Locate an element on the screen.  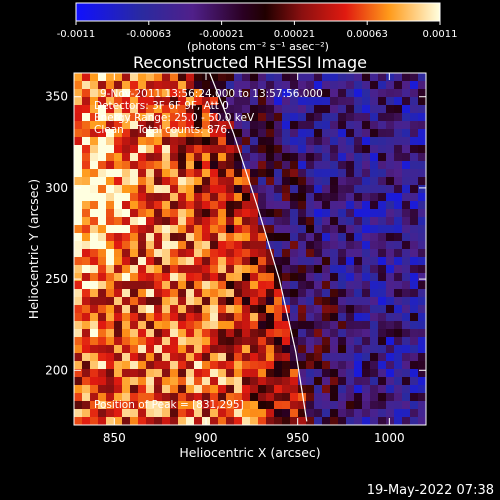
render-timestamp: 19-May-2022 07:38 is located at coordinates (430, 490).